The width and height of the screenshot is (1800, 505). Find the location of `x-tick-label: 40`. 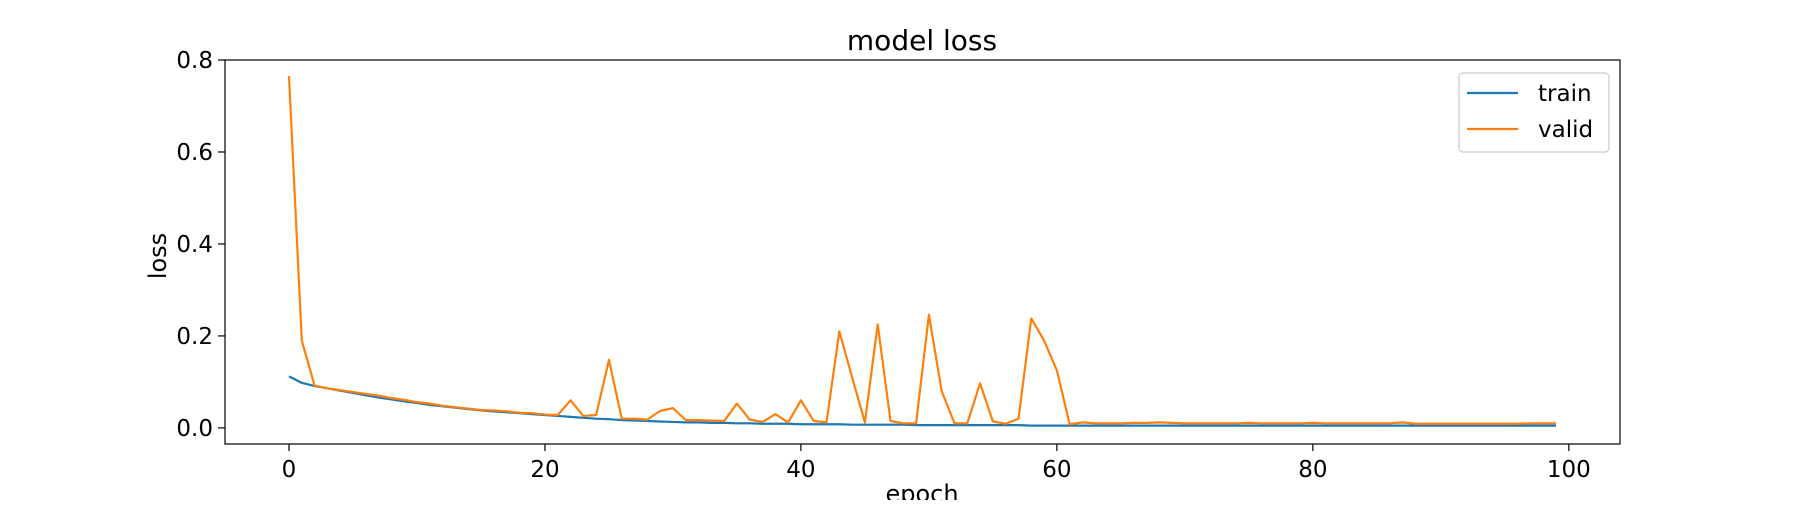

x-tick-label: 40 is located at coordinates (800, 470).